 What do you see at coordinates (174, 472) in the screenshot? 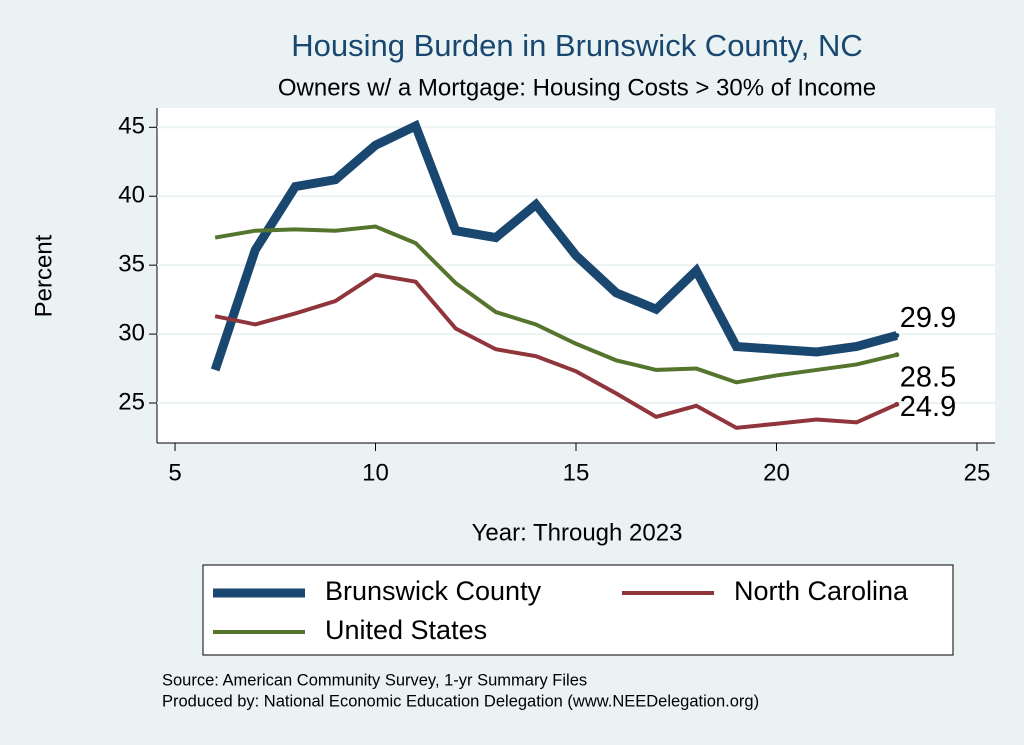
I see `x-tick-label: 5` at bounding box center [174, 472].